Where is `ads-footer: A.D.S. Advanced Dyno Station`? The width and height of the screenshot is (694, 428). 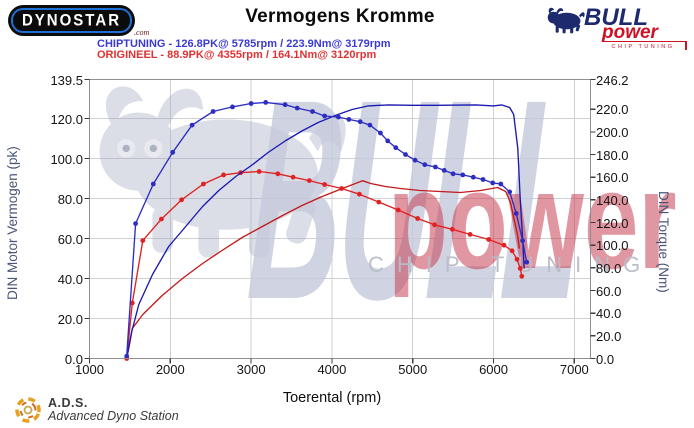 ads-footer: A.D.S. Advanced Dyno Station is located at coordinates (132, 411).